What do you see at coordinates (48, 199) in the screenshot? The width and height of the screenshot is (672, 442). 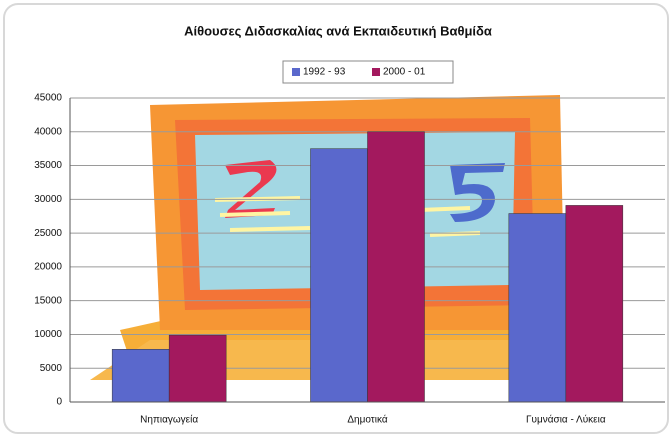 I see `y-tick-label: 30000` at bounding box center [48, 199].